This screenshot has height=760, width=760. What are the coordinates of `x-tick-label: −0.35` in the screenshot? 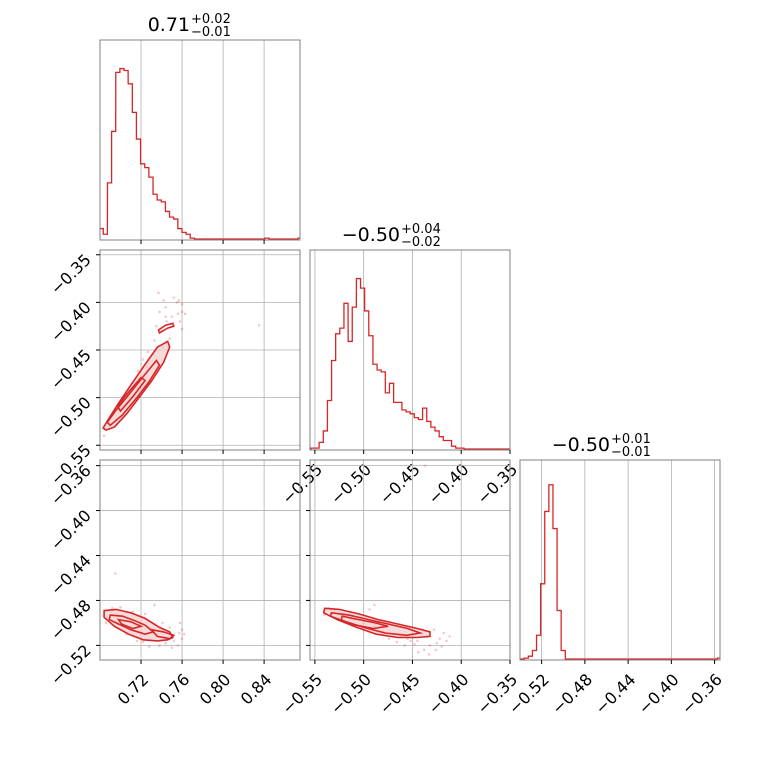 It's located at (497, 484).